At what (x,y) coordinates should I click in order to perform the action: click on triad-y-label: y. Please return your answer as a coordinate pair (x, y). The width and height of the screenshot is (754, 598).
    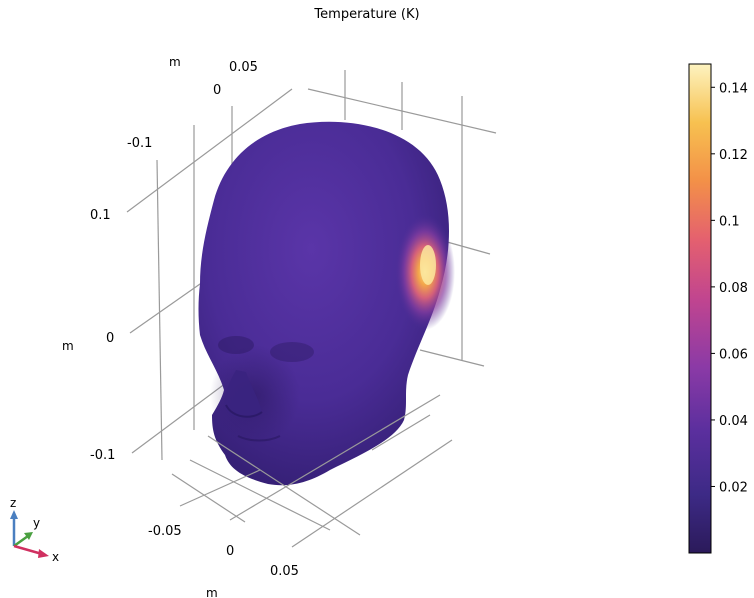
    Looking at the image, I should click on (36, 523).